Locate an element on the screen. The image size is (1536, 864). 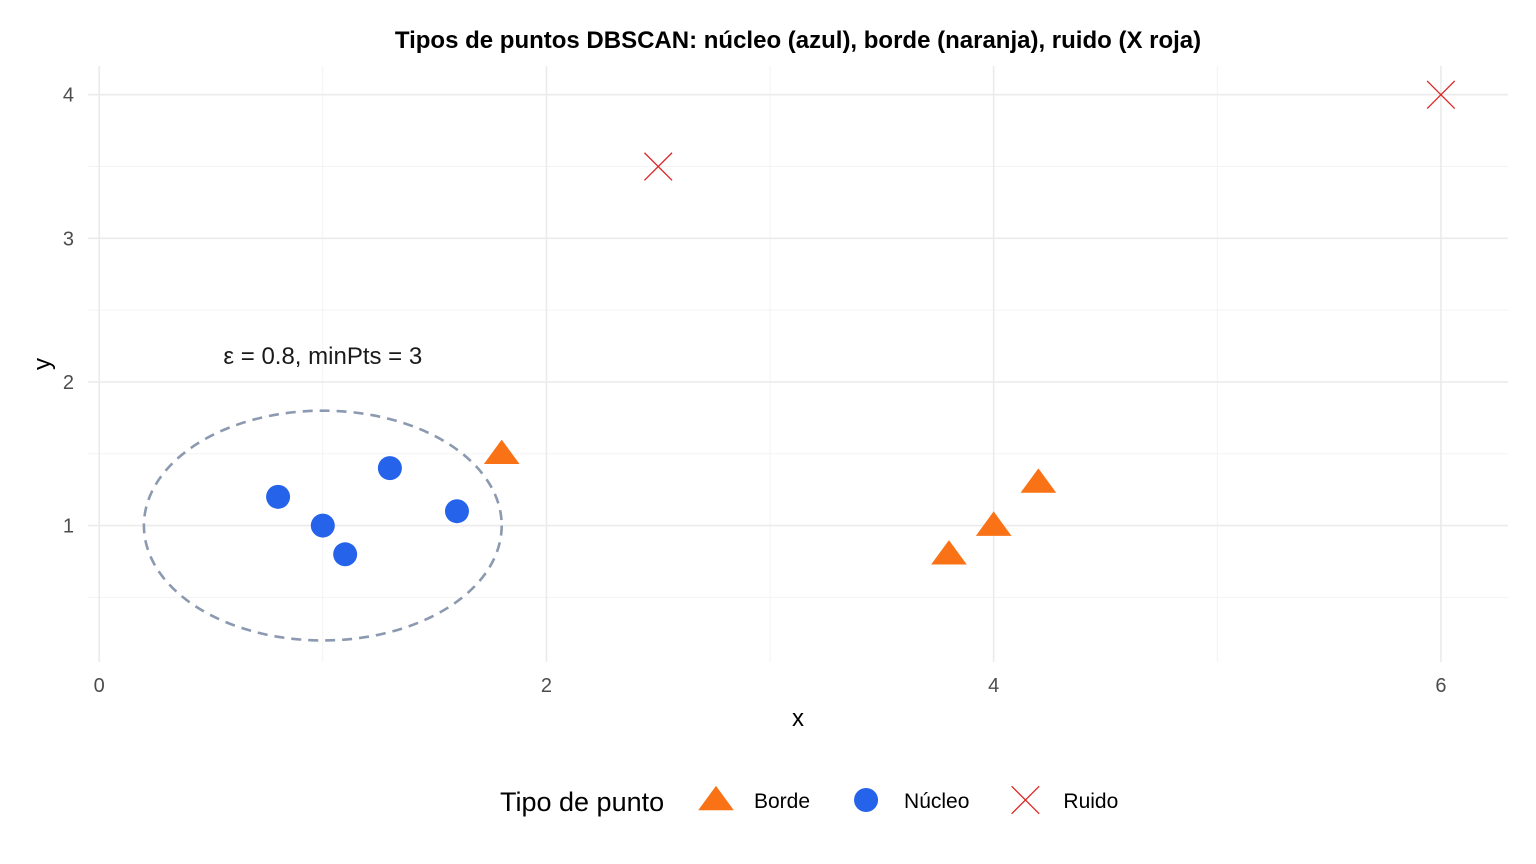
y-axis-ticks: 1 2 3 4 is located at coordinates (68, 311).